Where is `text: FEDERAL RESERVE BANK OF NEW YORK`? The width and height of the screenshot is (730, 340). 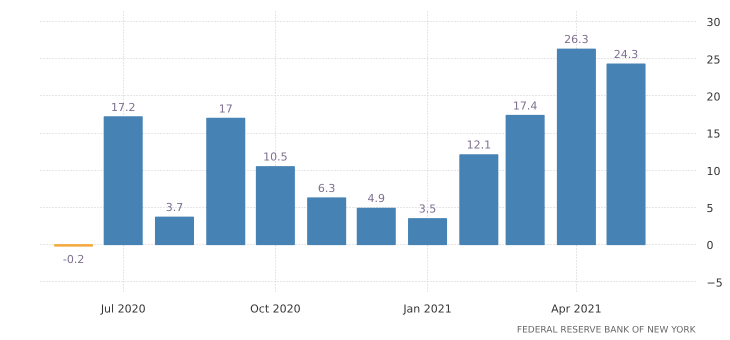 text: FEDERAL RESERVE BANK OF NEW YORK is located at coordinates (606, 331).